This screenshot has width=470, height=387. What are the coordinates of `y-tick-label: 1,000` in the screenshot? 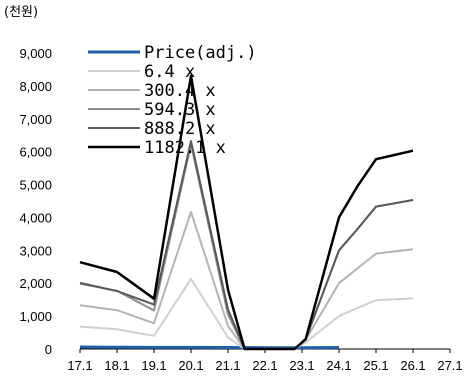 It's located at (35, 316).